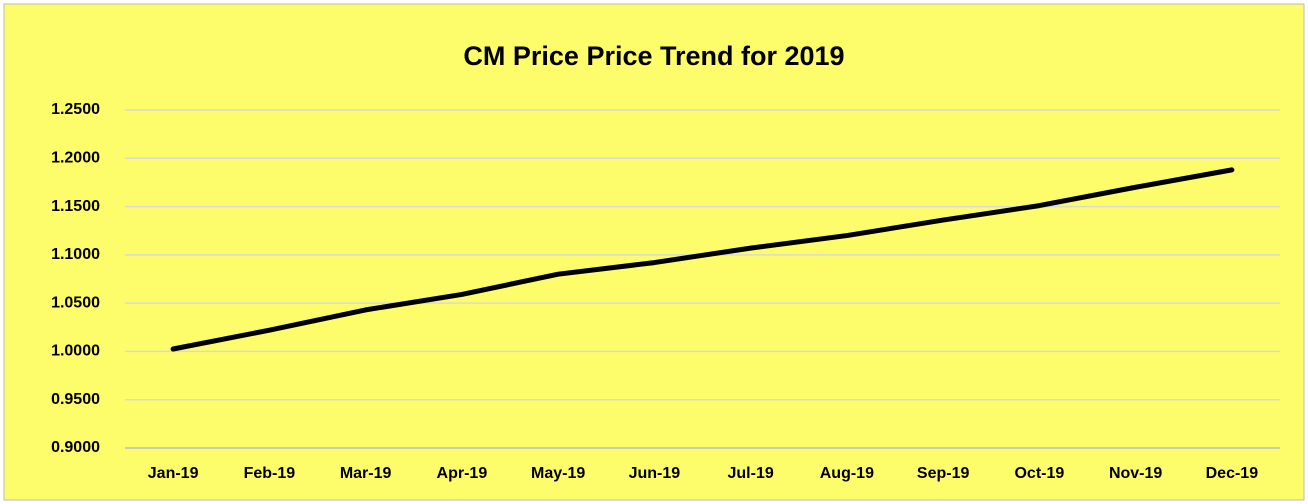 The height and width of the screenshot is (504, 1308). Describe the element at coordinates (943, 473) in the screenshot. I see `x-tick-label: Sep-19` at that location.